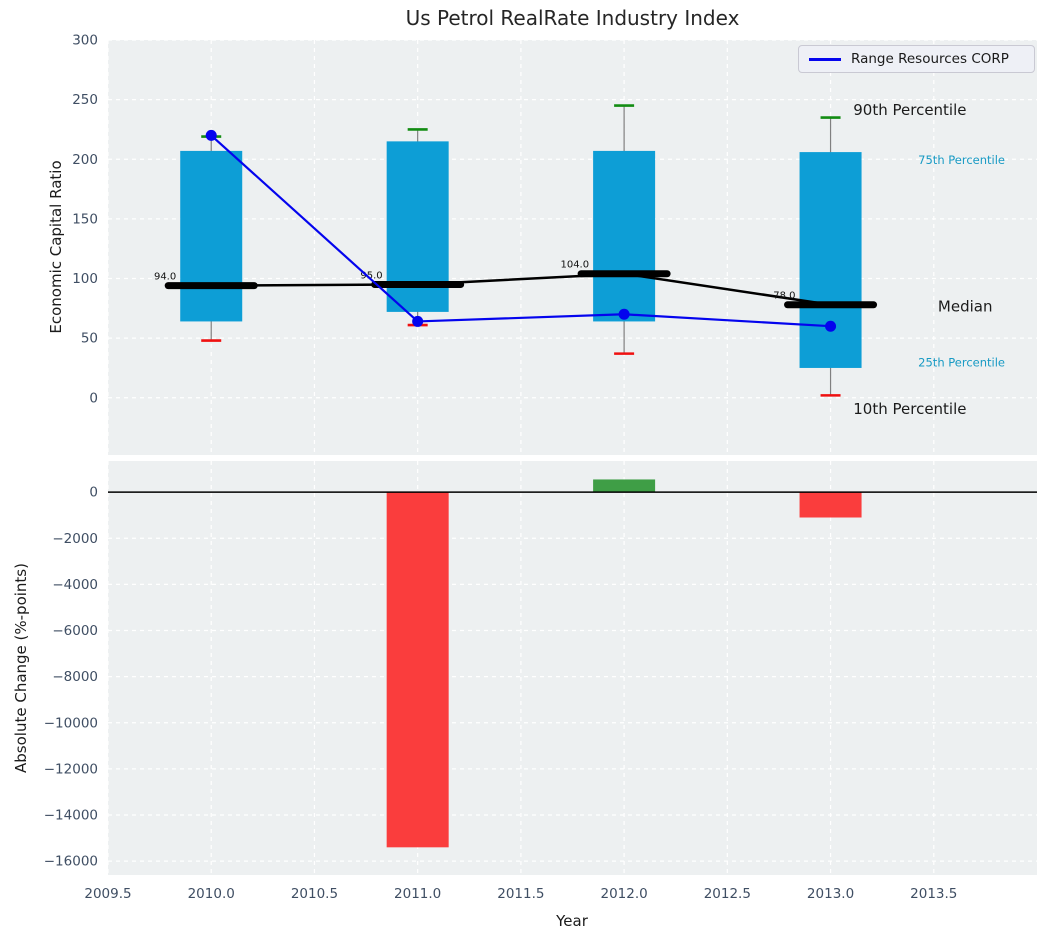 This screenshot has width=1048, height=942. What do you see at coordinates (85, 100) in the screenshot?
I see `top-y-tick-label: 250` at bounding box center [85, 100].